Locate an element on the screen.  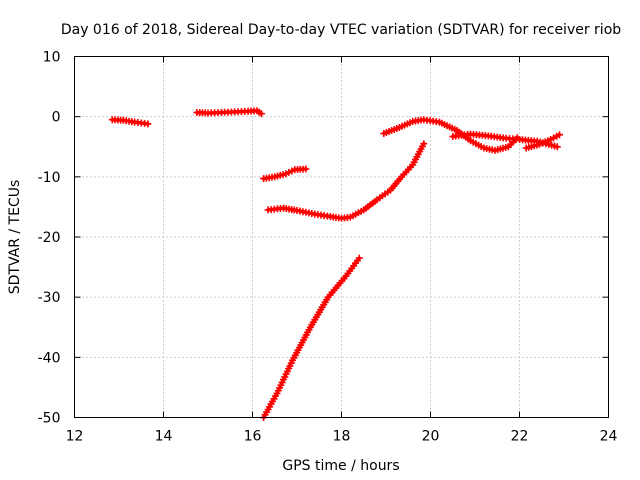
x-tick-label: 12 is located at coordinates (75, 437).